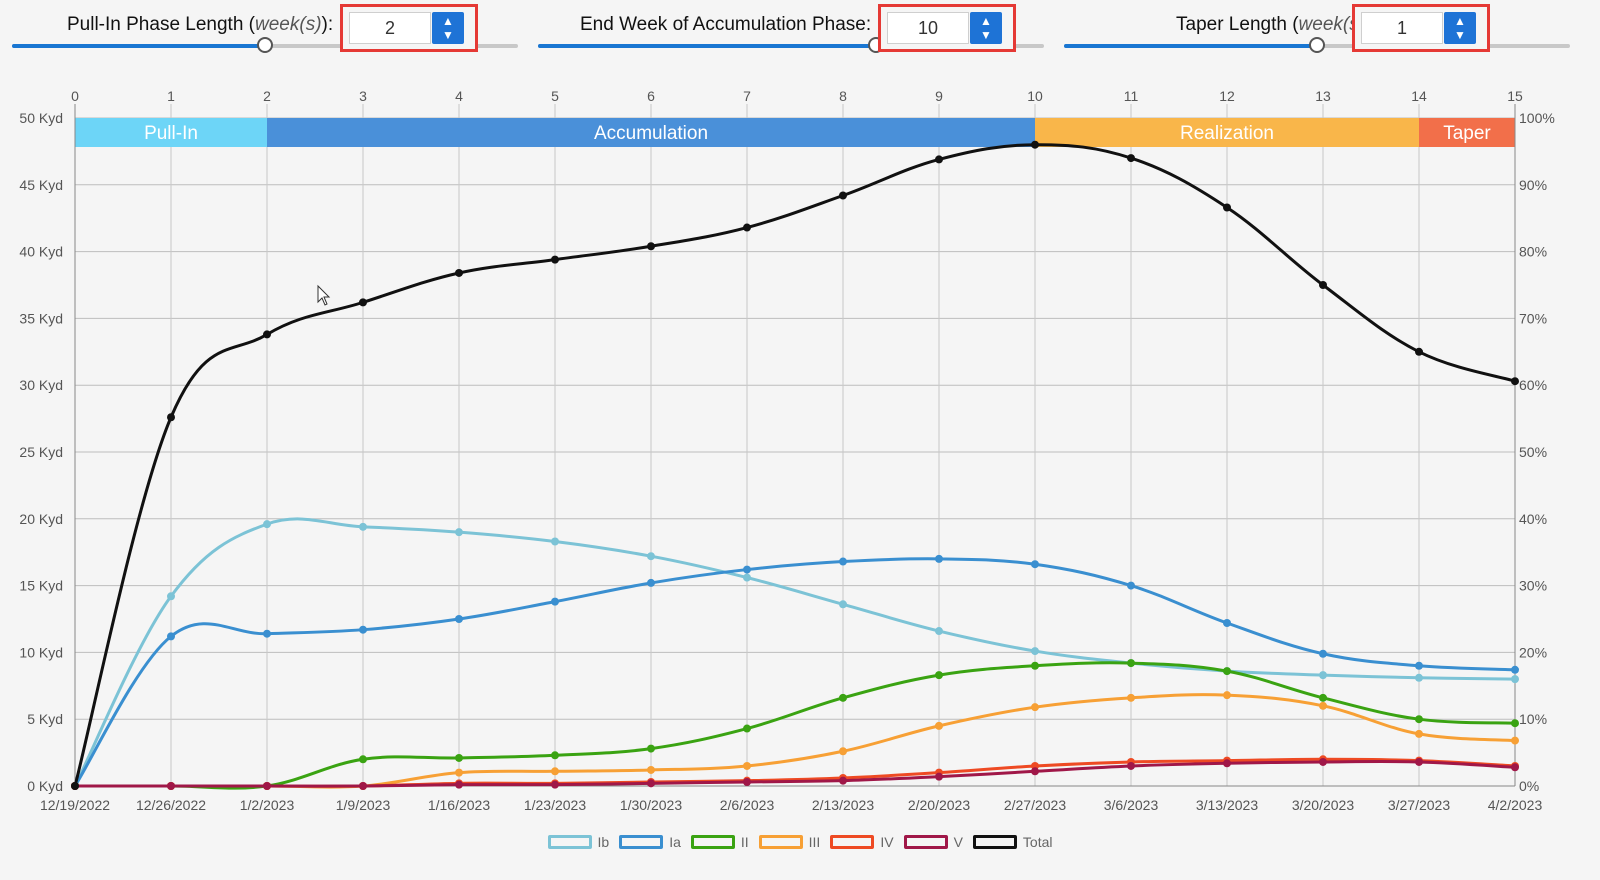  I want to click on y-left-tick-label: 45 Kyd, so click(41, 185).